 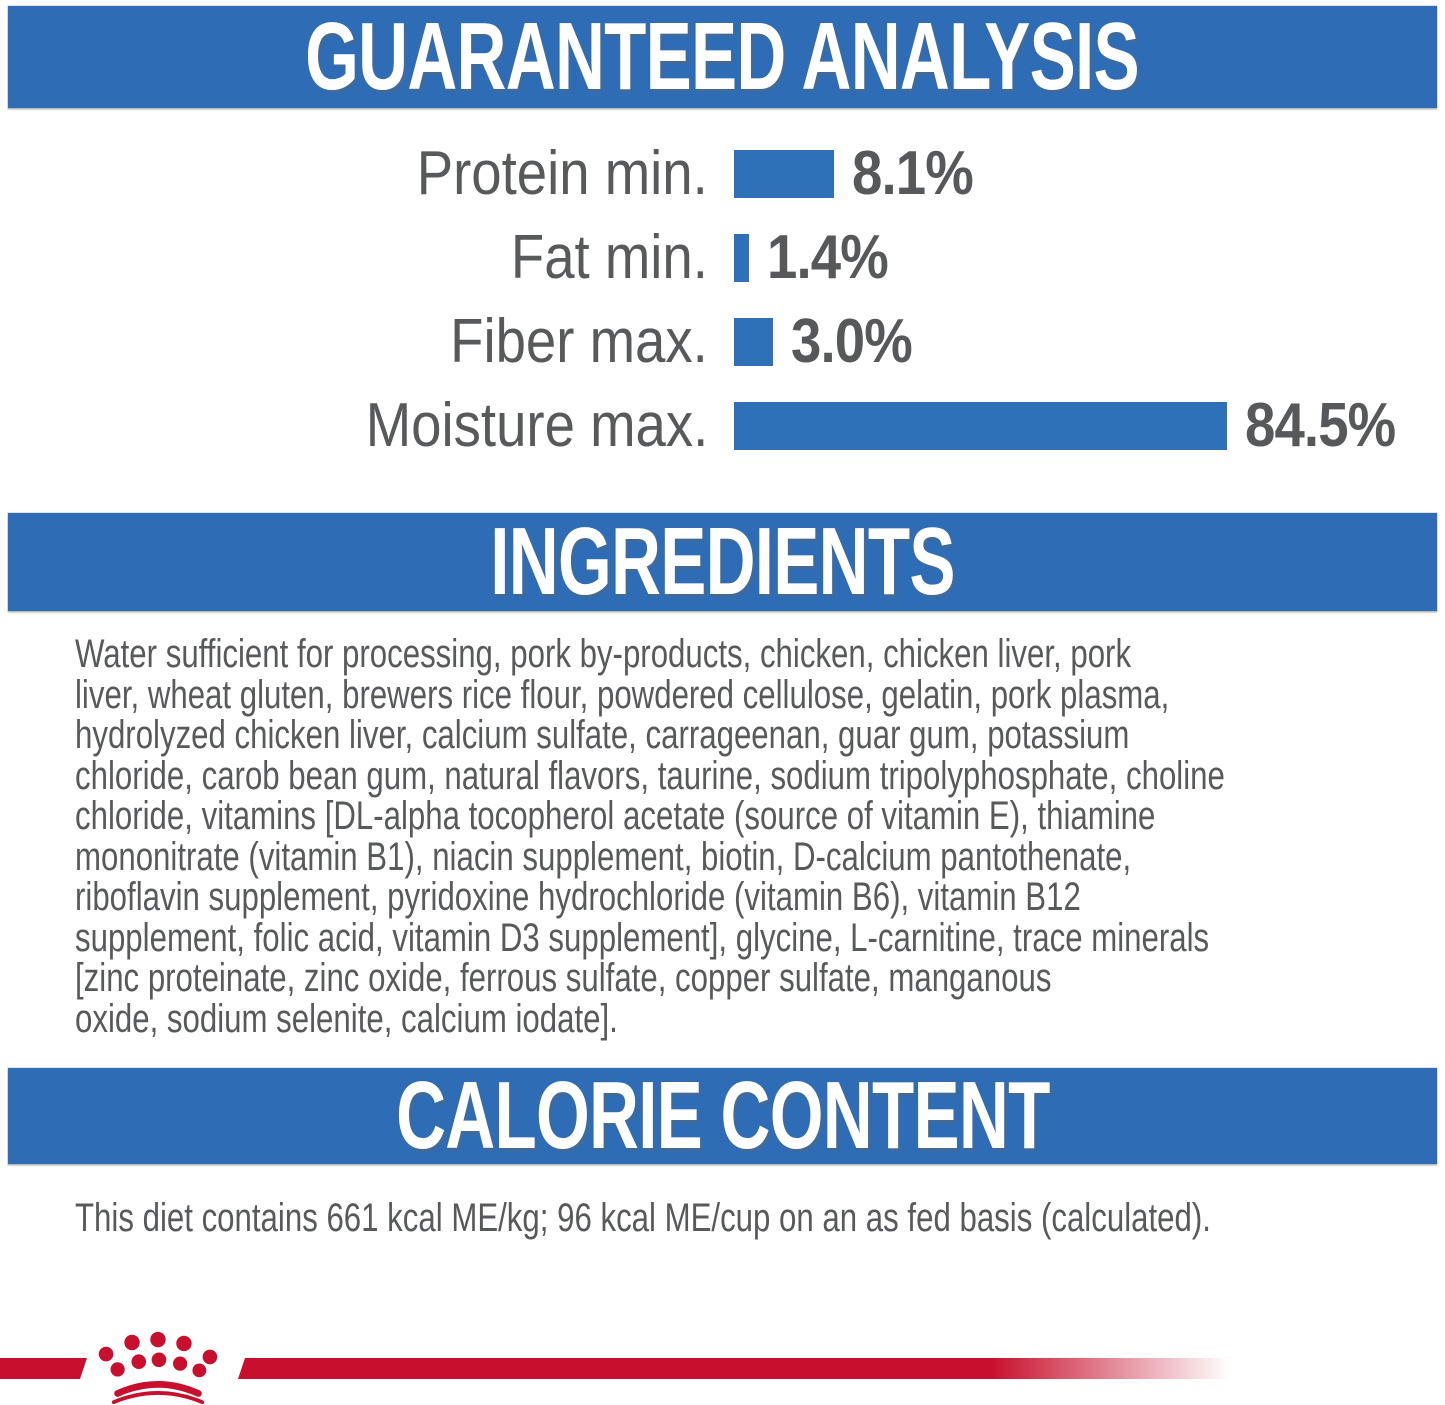 What do you see at coordinates (913, 173) in the screenshot?
I see `ga-value-protein: 8.1%` at bounding box center [913, 173].